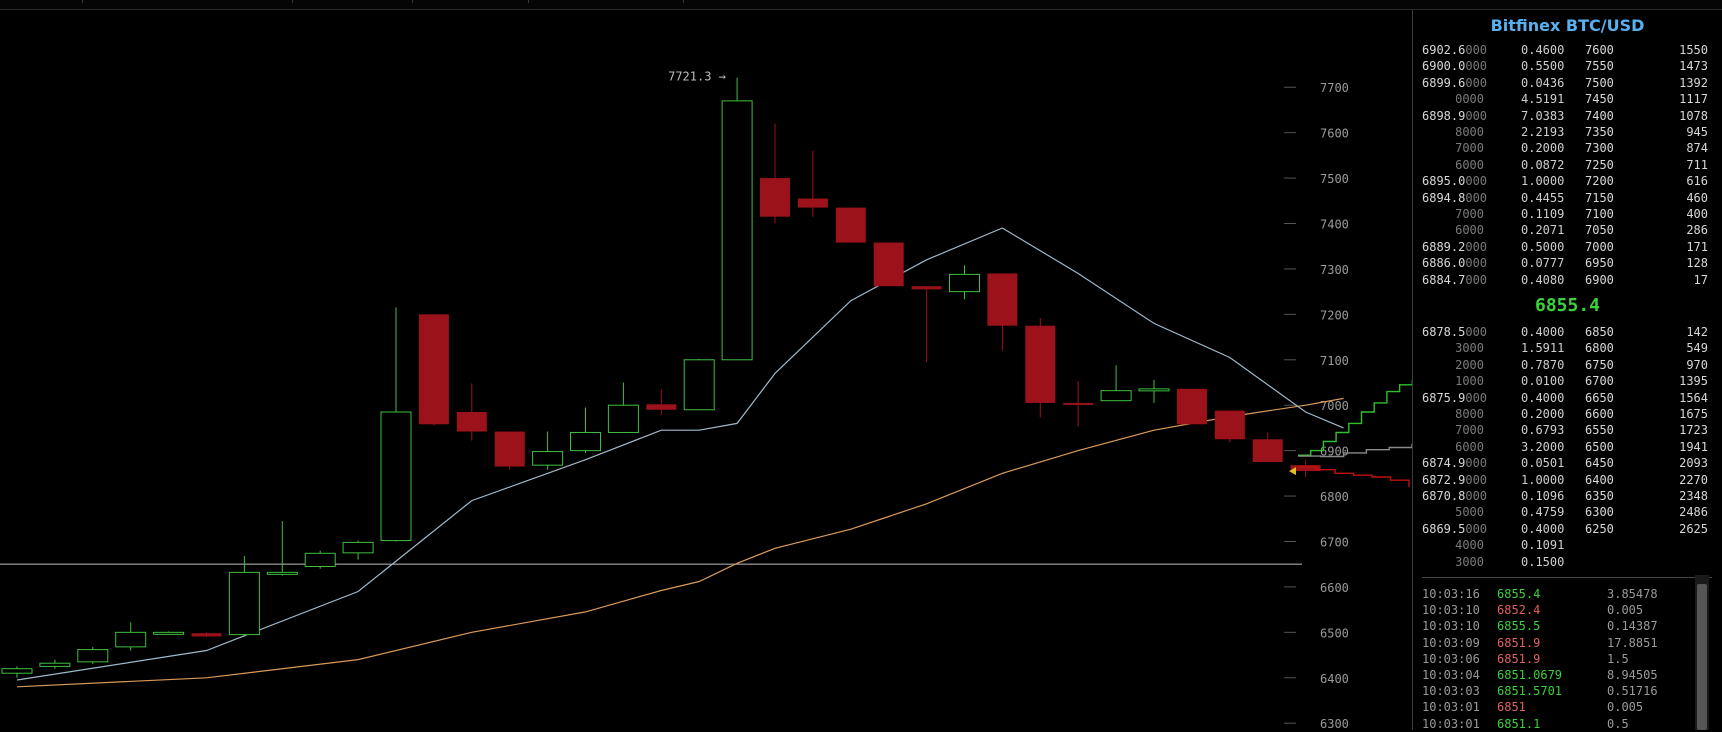 The height and width of the screenshot is (732, 1722). What do you see at coordinates (1567, 280) in the screenshot?
I see `orderbook-row: 6884.7000 0.4080 6900 17` at bounding box center [1567, 280].